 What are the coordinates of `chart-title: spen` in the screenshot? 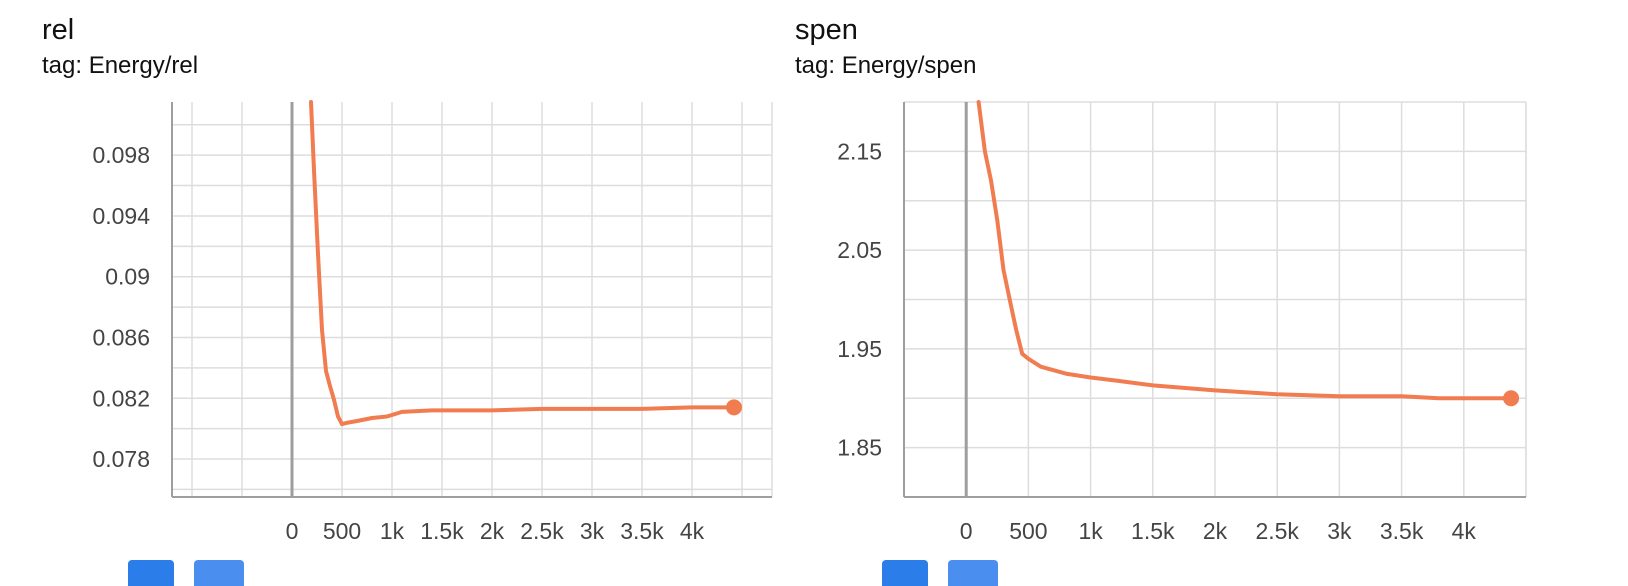 It's located at (826, 30).